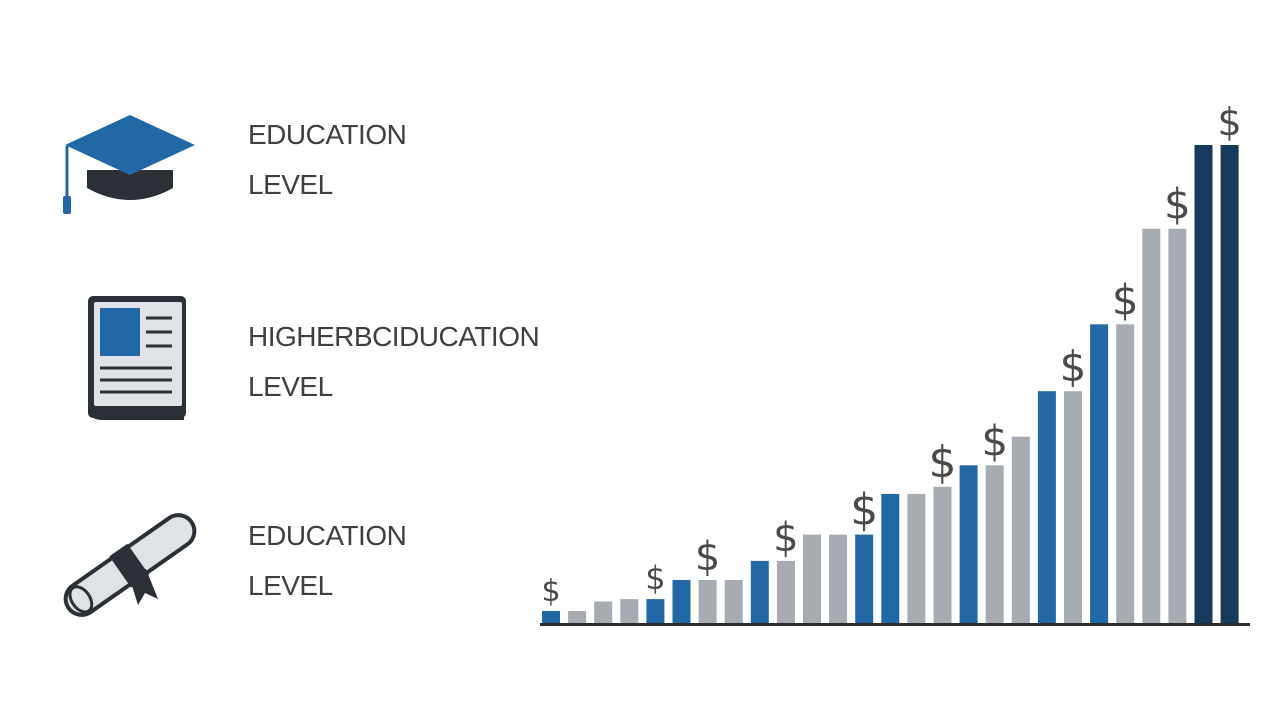 This screenshot has height=720, width=1280. I want to click on dollar-annotation-11: $, so click(1230, 122).